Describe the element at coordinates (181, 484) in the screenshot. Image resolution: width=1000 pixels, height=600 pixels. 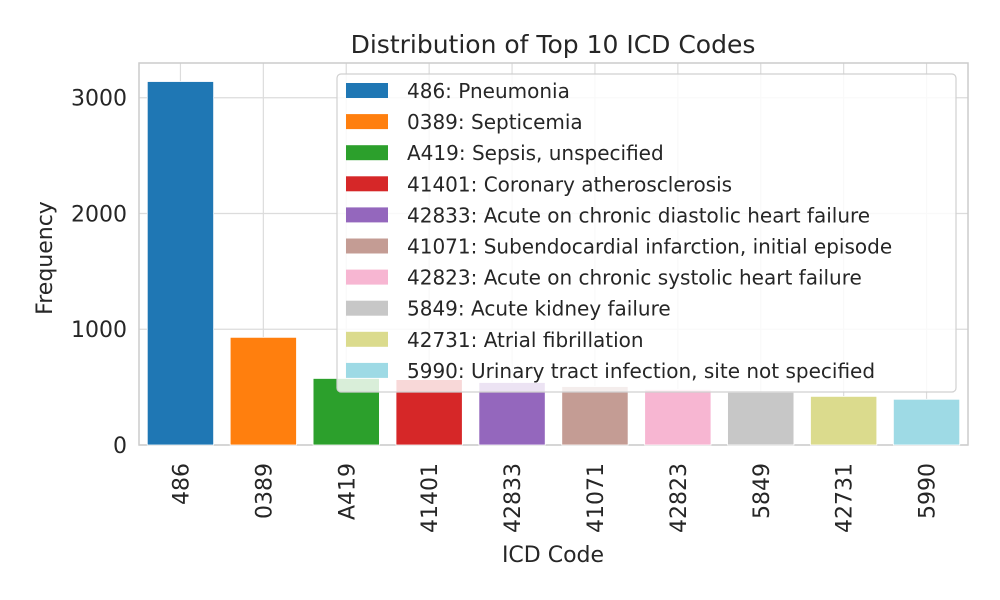
I see `x-tick-label: 486` at that location.